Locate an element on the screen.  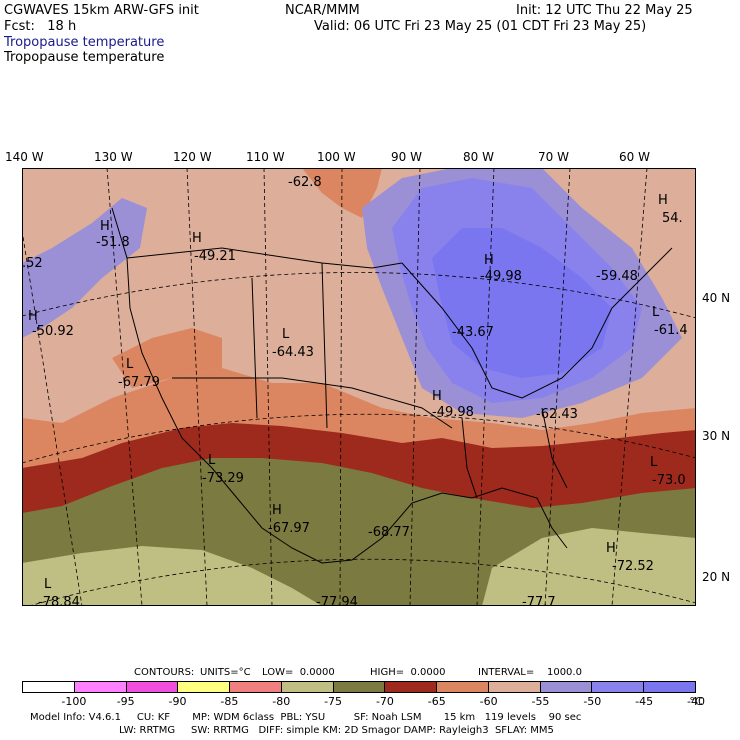
extremum-value: -68.77 is located at coordinates (389, 532).